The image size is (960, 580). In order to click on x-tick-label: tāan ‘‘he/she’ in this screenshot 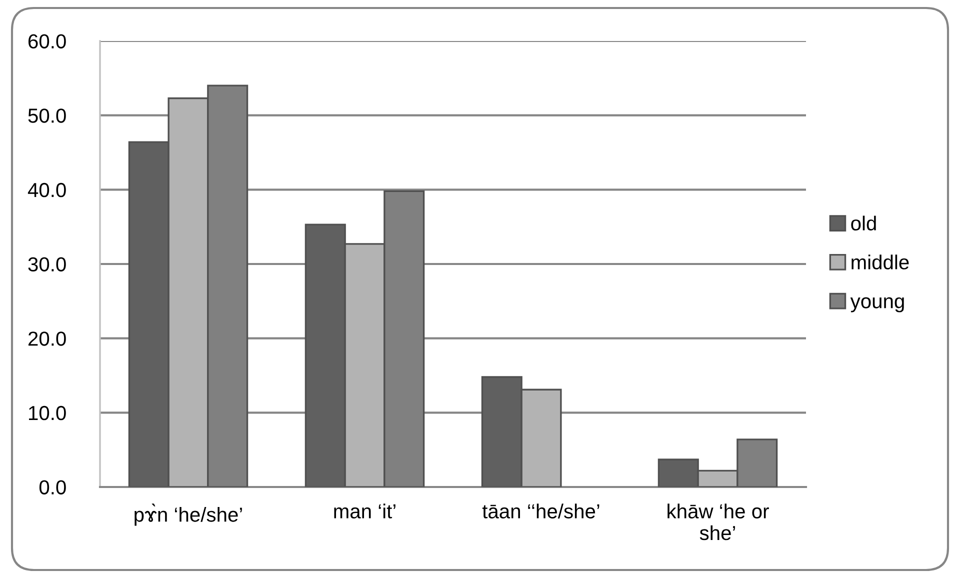, I will do `click(541, 511)`.